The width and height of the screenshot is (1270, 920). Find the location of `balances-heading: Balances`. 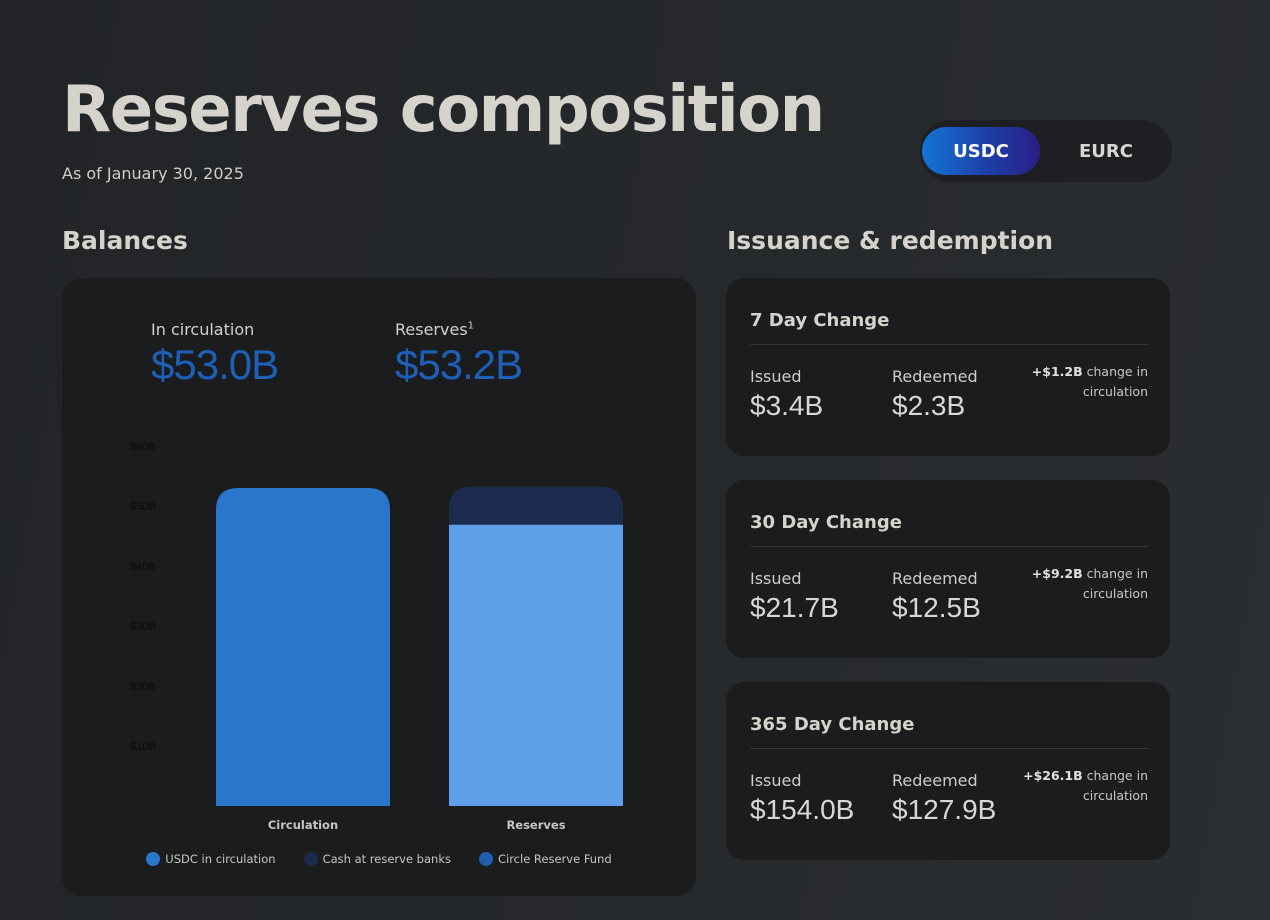

balances-heading: Balances is located at coordinates (125, 240).